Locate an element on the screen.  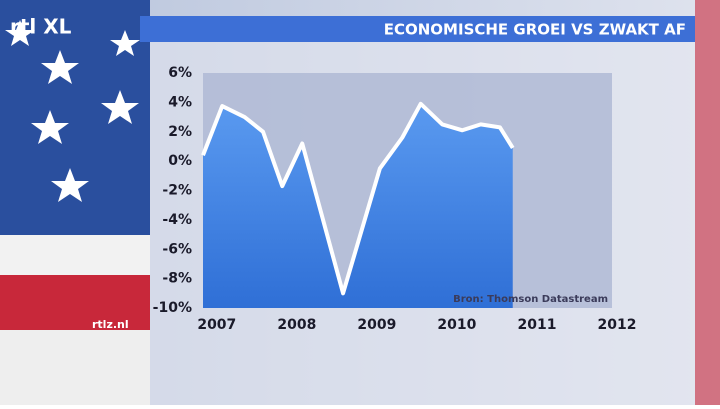
logo: rtl XL is located at coordinates (41, 27).